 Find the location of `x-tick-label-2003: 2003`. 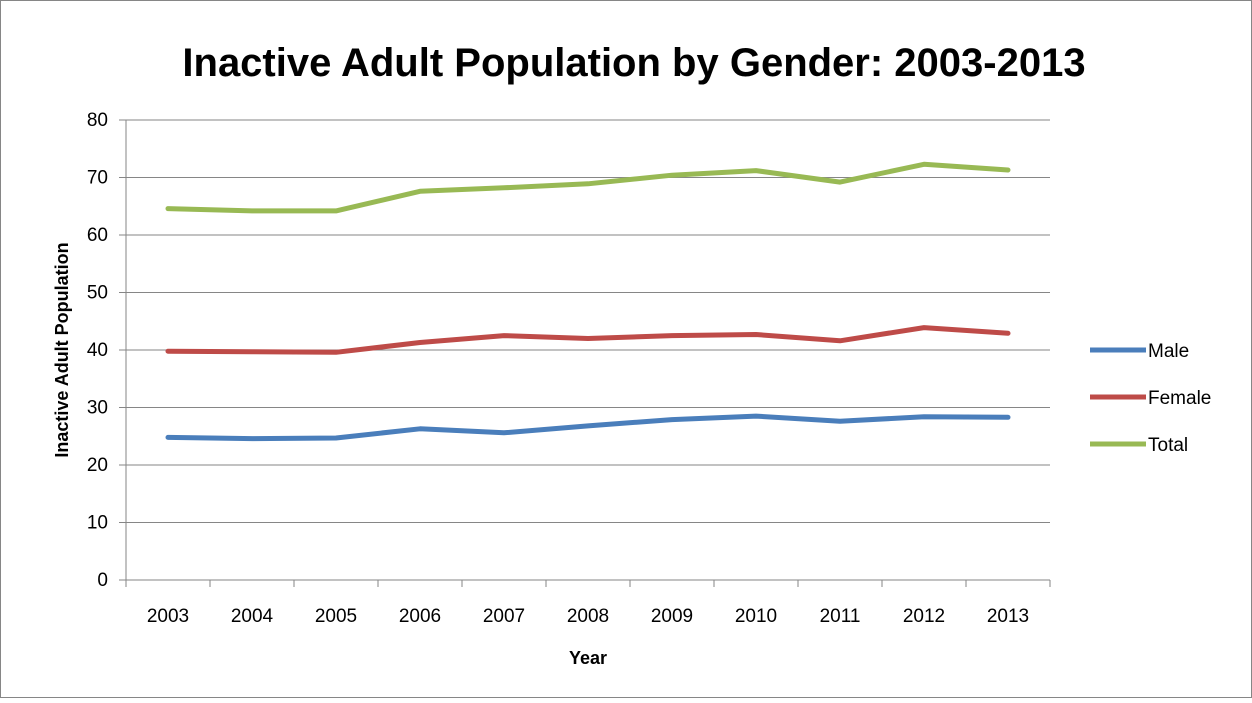

x-tick-label-2003: 2003 is located at coordinates (168, 616).